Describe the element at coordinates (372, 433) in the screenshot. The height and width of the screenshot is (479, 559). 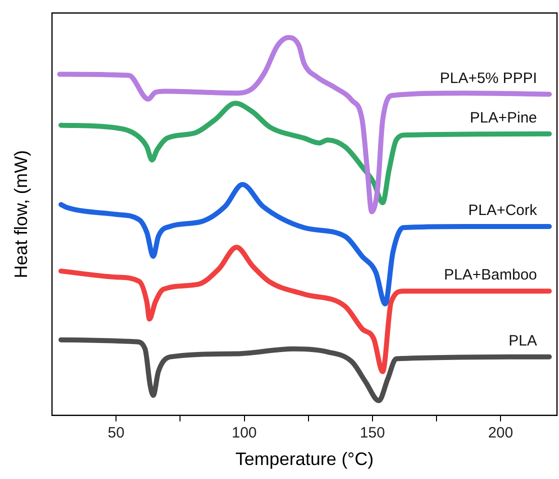
I see `x-tick-label: 150` at that location.